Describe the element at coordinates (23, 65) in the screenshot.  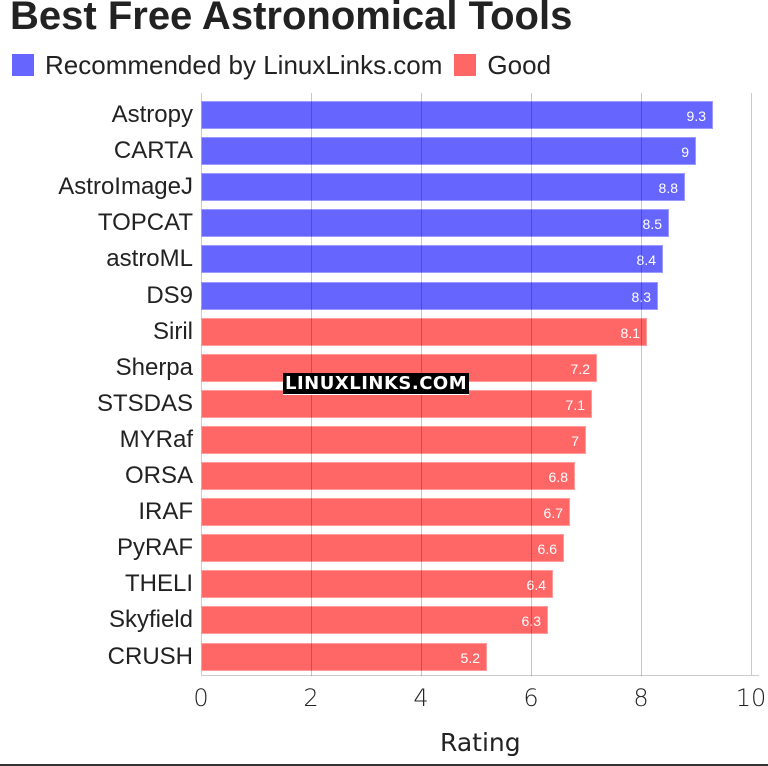
I see `legend-swatch-recommended` at that location.